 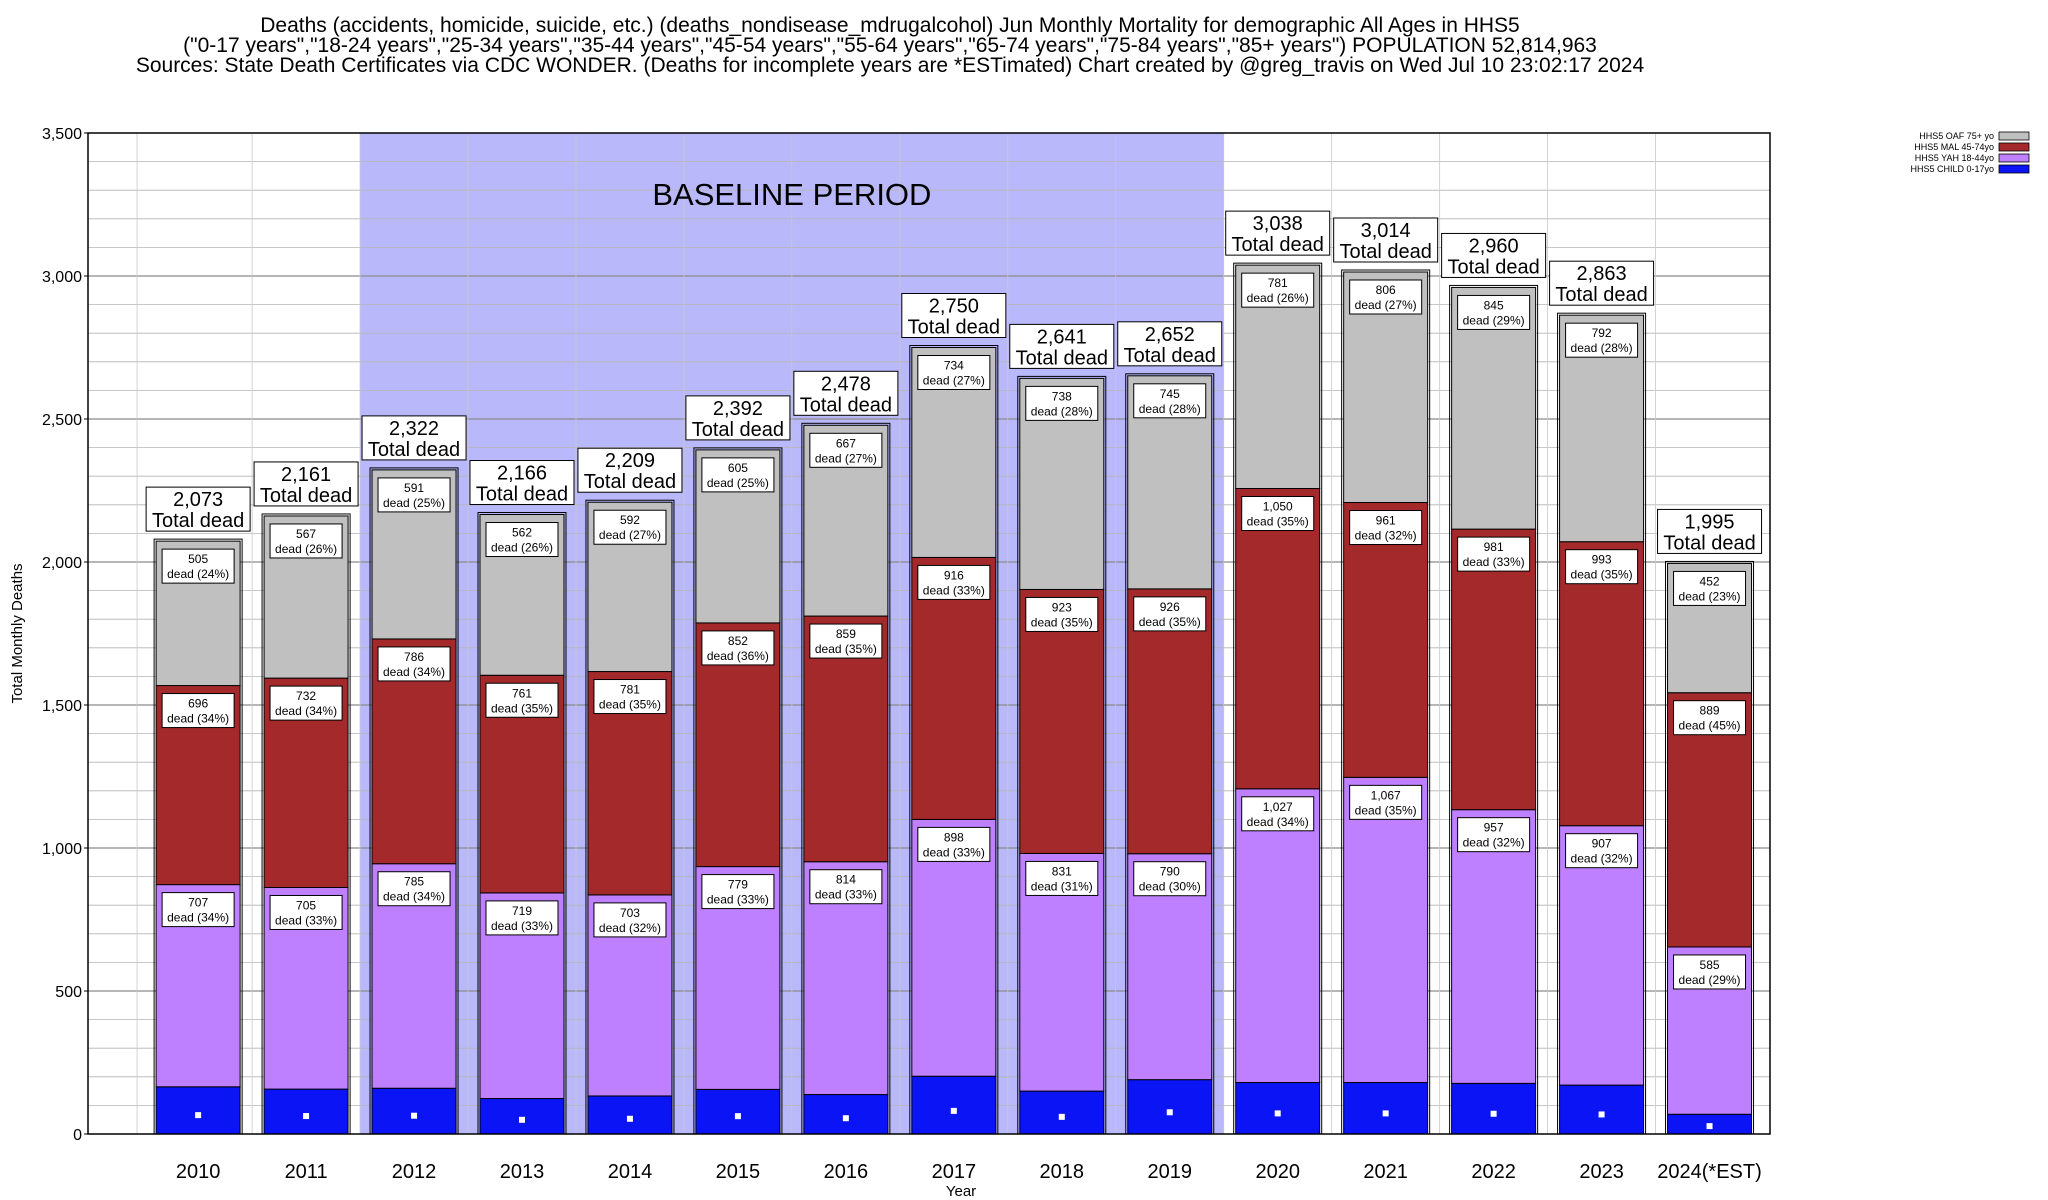 I want to click on x-tick-label: 2013, so click(x=522, y=1172).